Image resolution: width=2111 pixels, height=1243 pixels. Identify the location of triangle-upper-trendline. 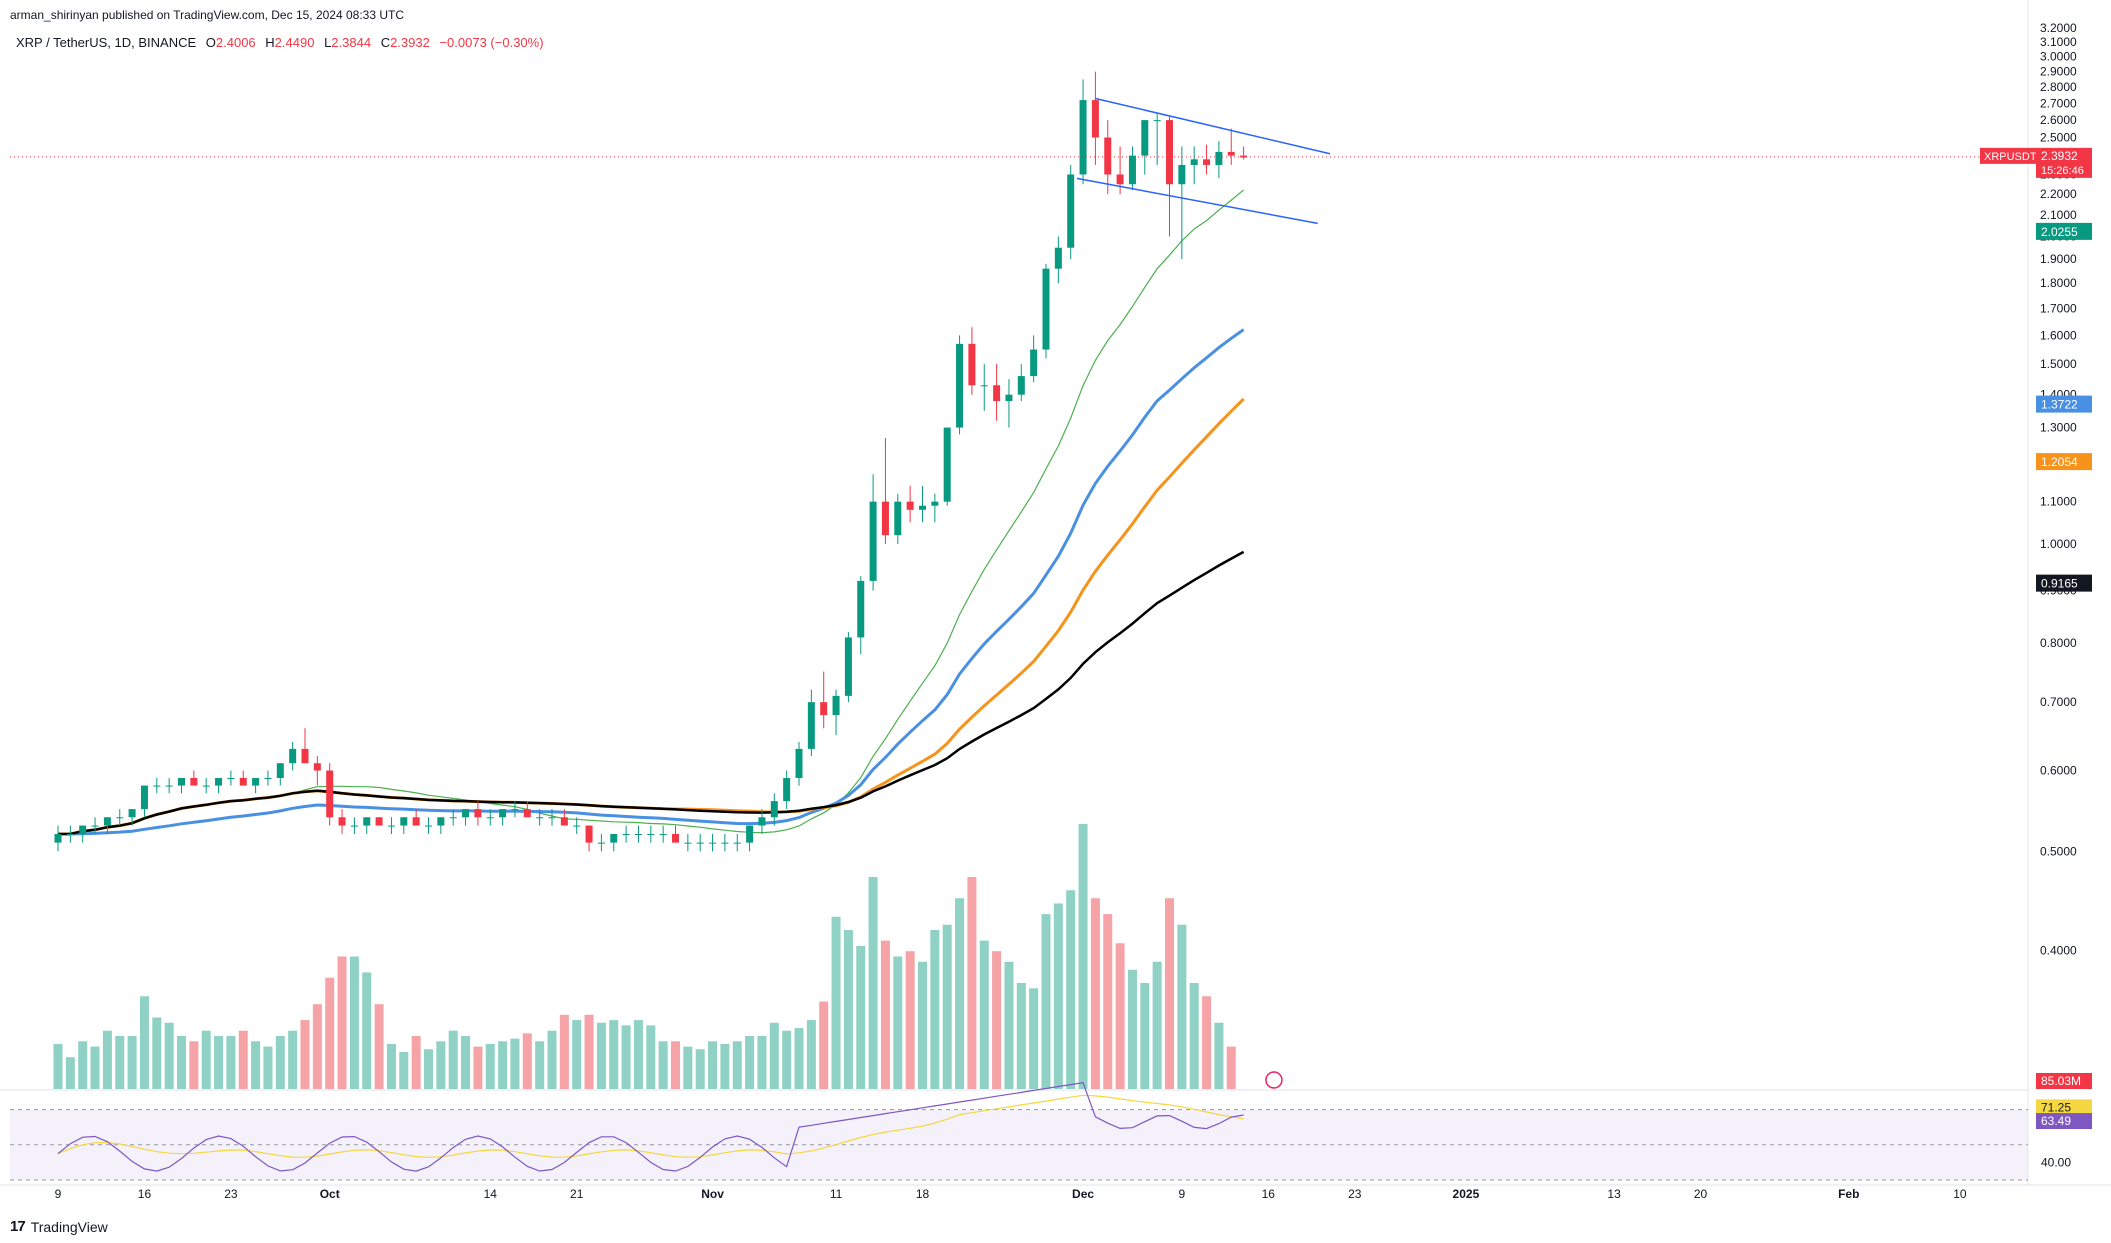
(1213, 126).